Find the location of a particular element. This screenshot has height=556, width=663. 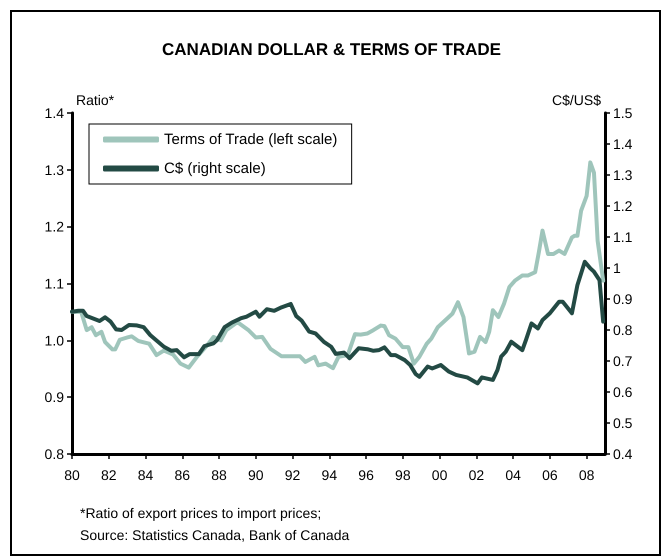

y-axis-title: Ratio* is located at coordinates (95, 100).